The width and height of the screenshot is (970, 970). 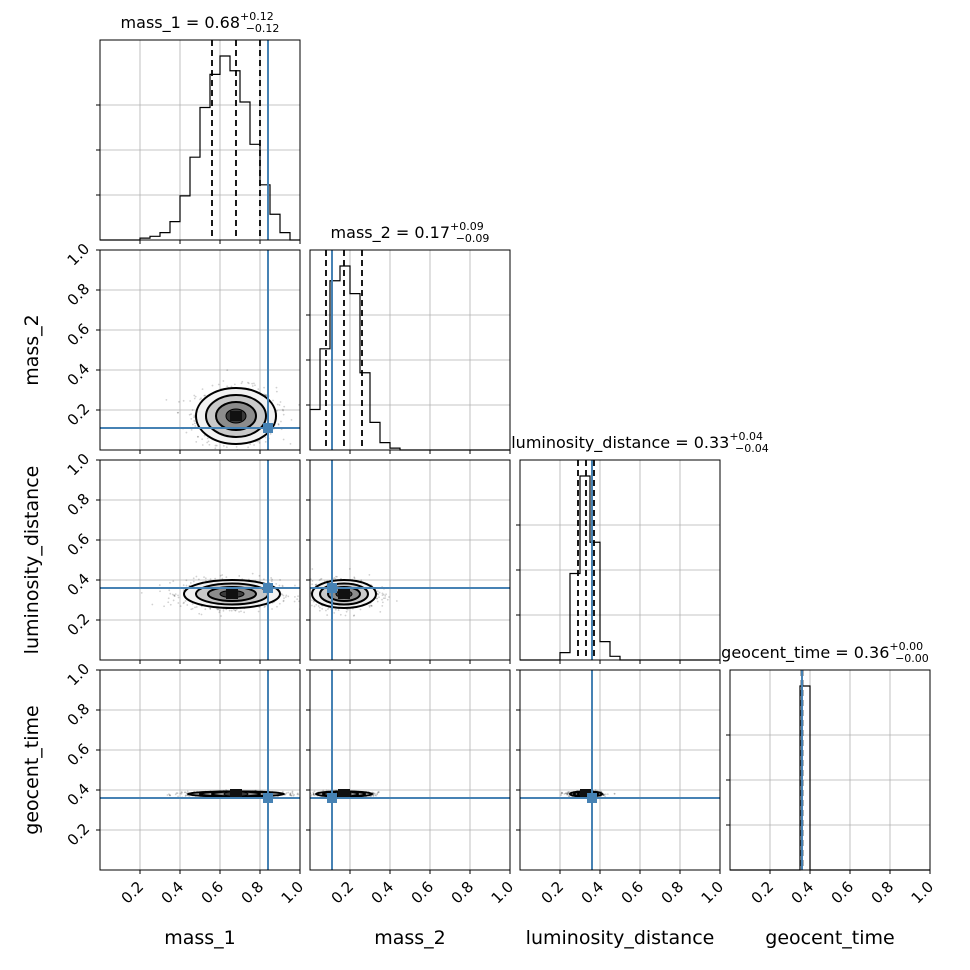 I want to click on panel-title-mass_2: mass_2 = 0.17+0.09 −0.09, so click(x=410, y=232).